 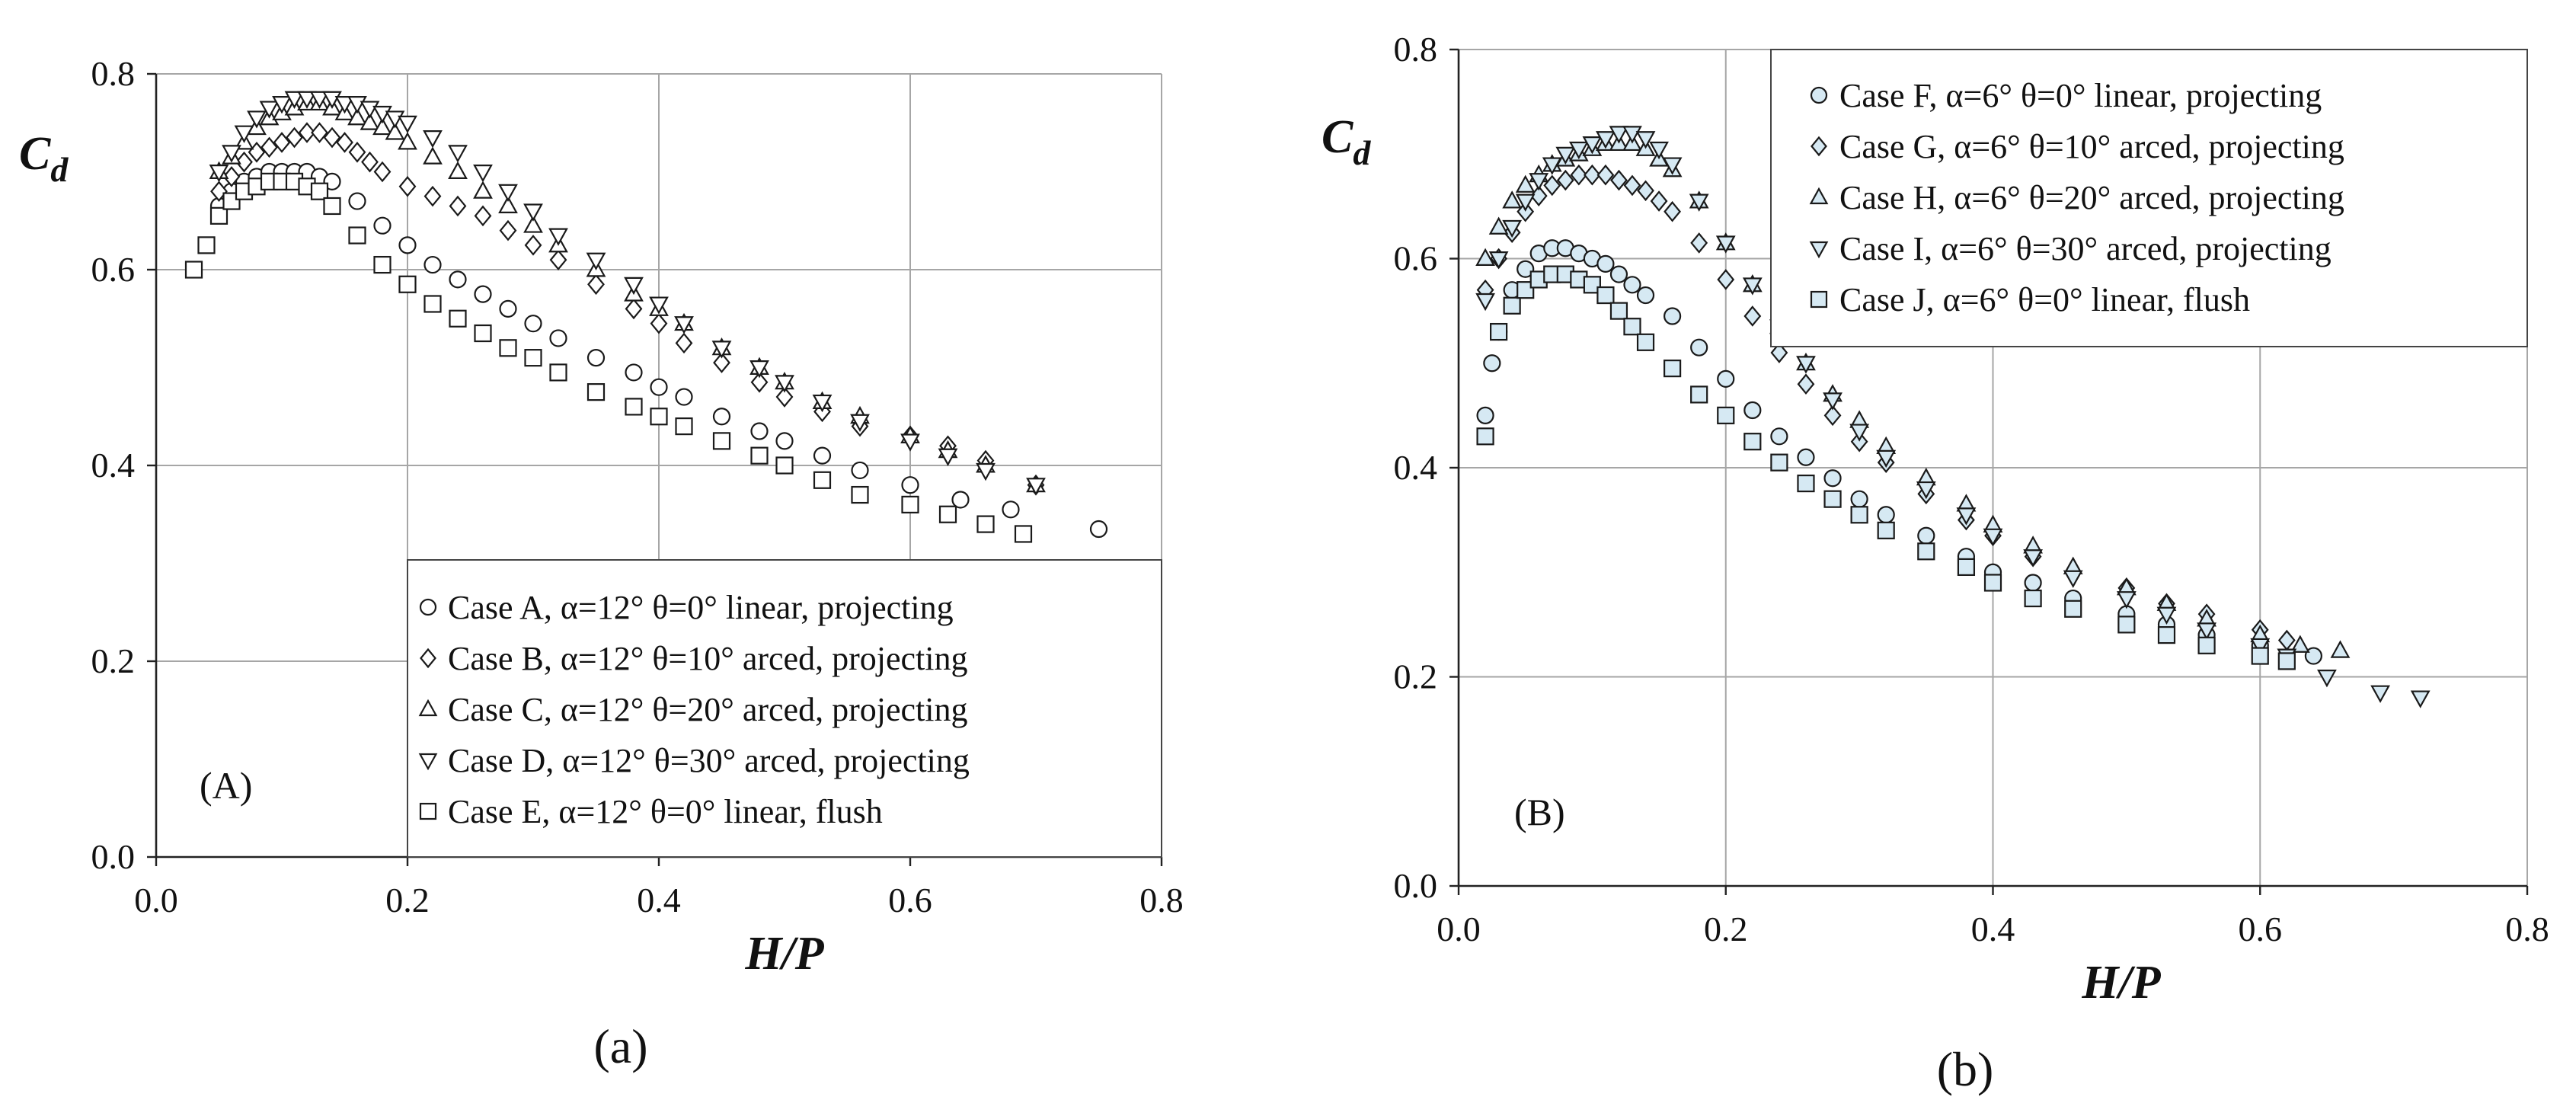 I want to click on chart-b-ytick-label: 0.0, so click(x=1416, y=885).